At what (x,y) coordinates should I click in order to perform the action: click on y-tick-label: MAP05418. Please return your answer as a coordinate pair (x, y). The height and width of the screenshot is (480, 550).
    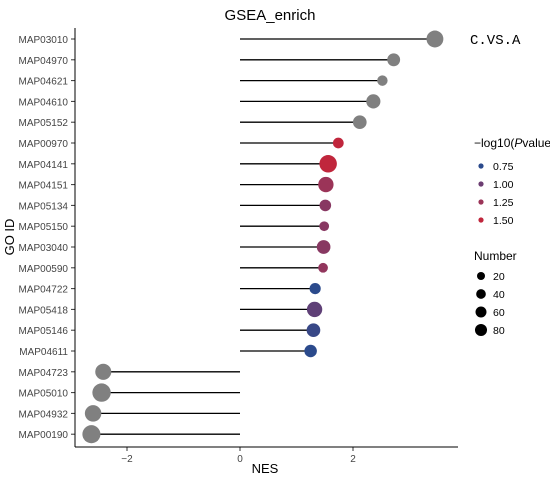
    Looking at the image, I should click on (44, 310).